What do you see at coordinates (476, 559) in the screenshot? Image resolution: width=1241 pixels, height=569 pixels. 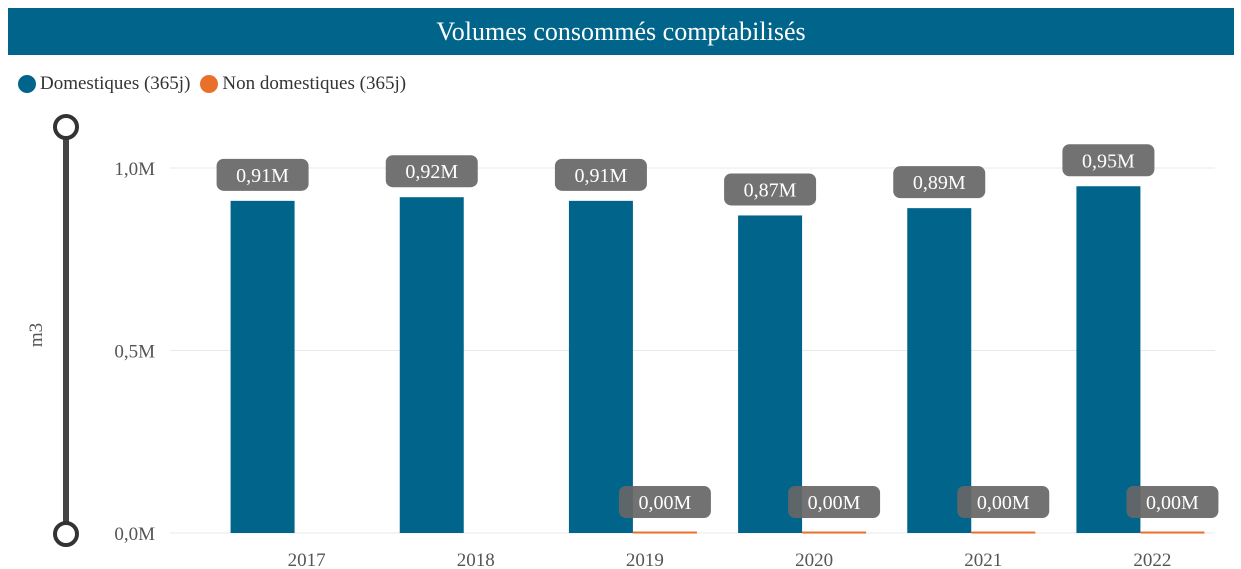 I see `x-tick-label: 2018` at bounding box center [476, 559].